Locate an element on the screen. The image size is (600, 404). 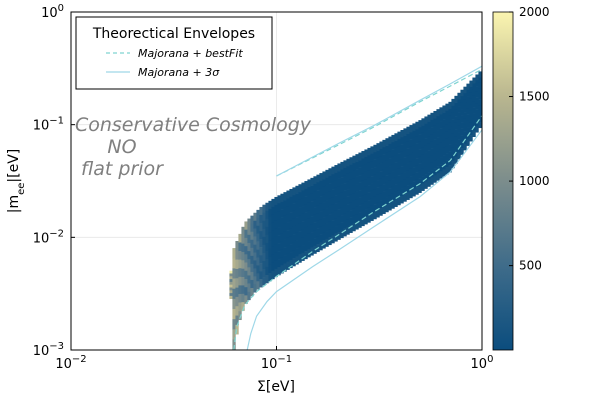
legend-title: Theorectical Envelopes is located at coordinates (173, 34).